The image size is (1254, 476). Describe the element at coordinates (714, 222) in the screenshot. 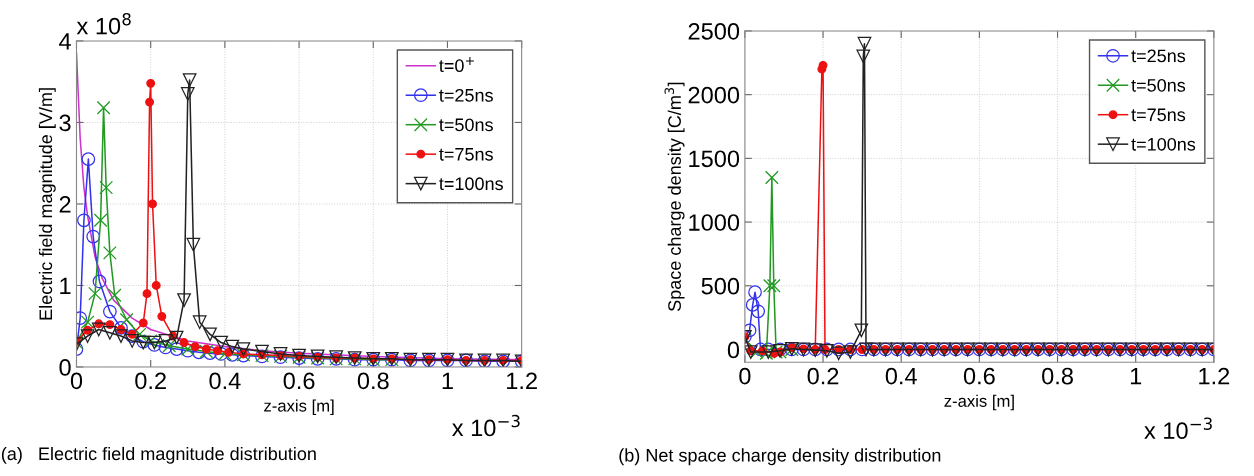

I see `y-tick-label: 1000` at that location.